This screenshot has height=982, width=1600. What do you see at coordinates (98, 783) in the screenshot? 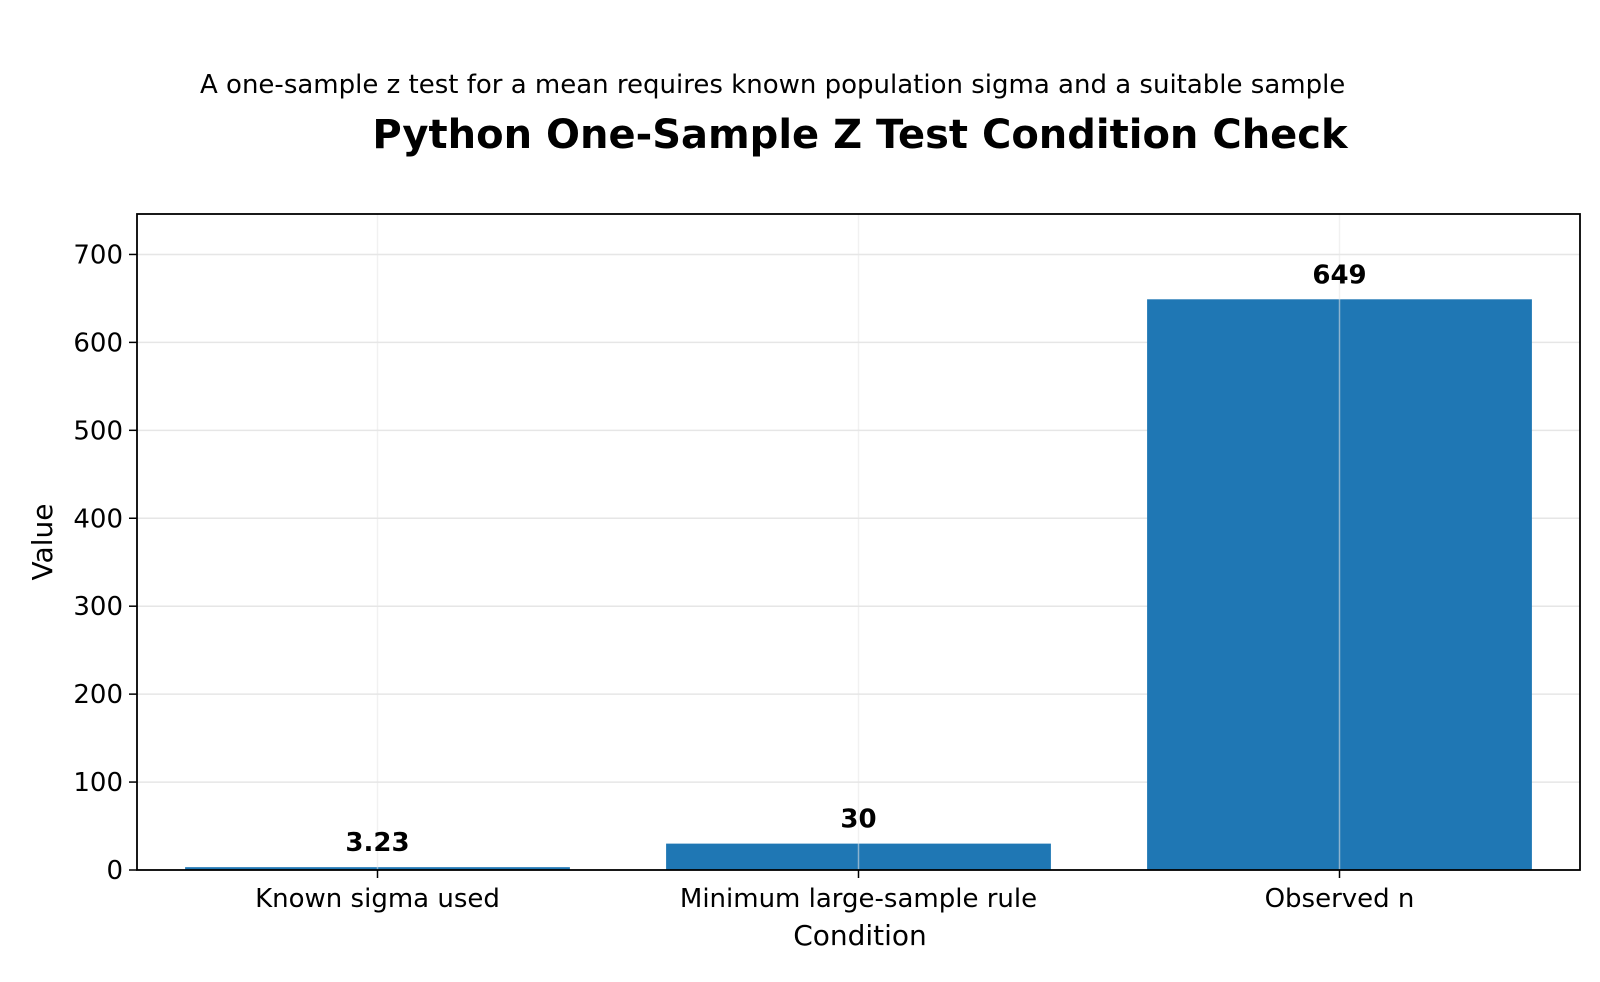
I see `y-tick-label: 100` at bounding box center [98, 783].